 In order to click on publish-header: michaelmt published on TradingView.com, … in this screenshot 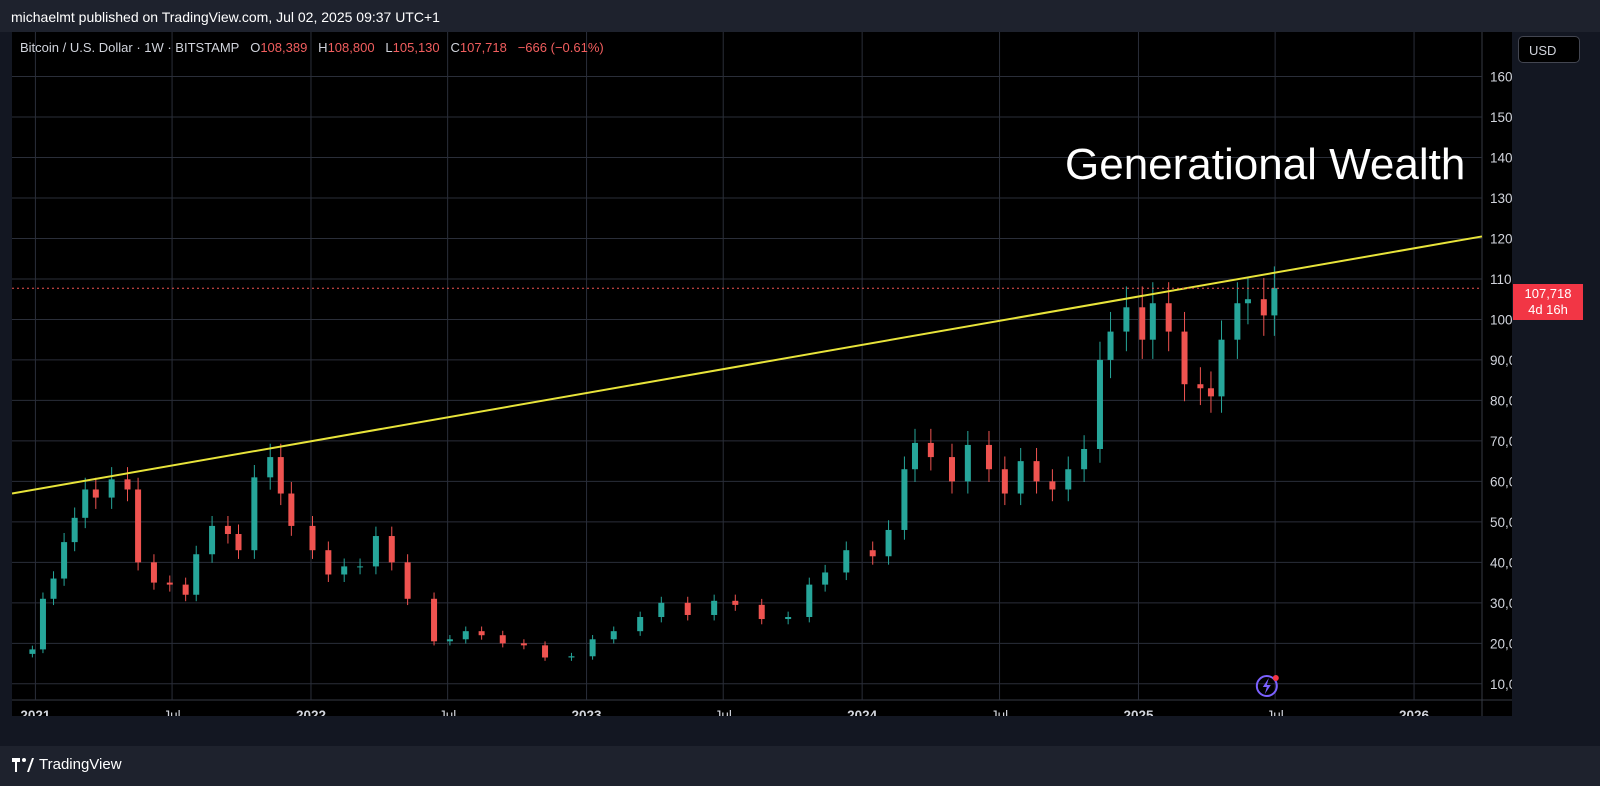, I will do `click(800, 16)`.